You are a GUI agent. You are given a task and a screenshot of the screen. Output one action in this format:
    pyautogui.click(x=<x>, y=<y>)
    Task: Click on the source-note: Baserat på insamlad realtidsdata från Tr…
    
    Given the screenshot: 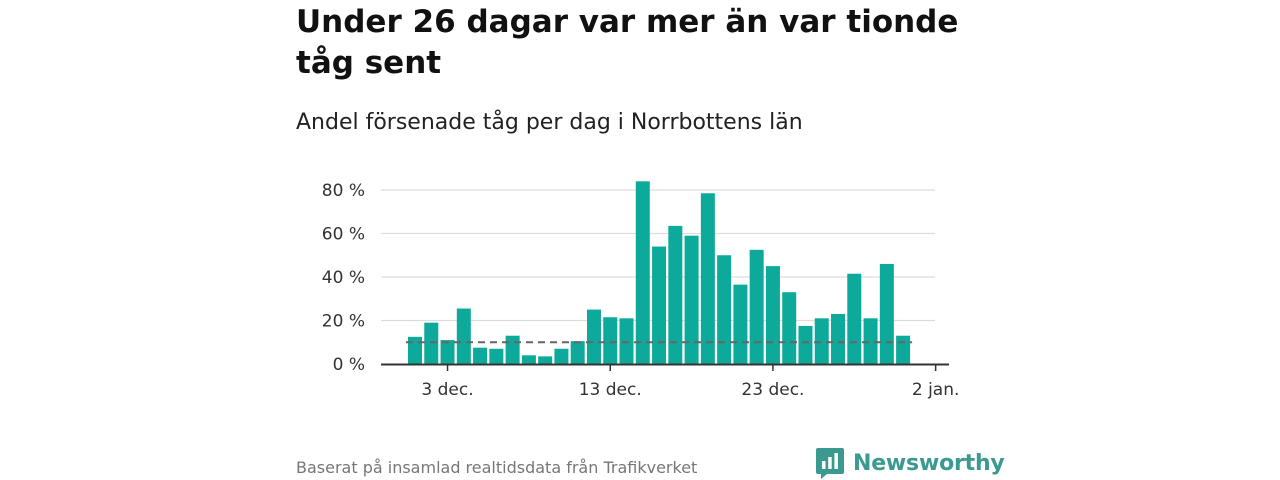 What is the action you would take?
    pyautogui.click(x=497, y=467)
    